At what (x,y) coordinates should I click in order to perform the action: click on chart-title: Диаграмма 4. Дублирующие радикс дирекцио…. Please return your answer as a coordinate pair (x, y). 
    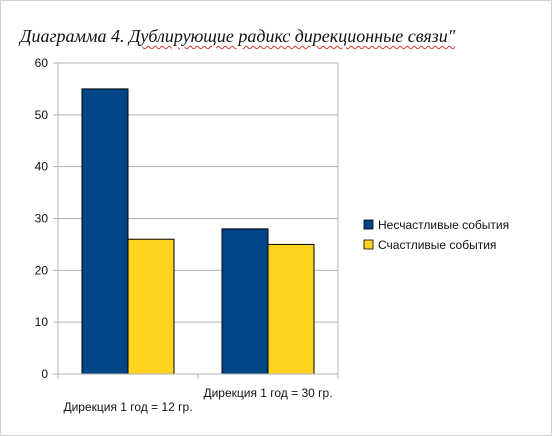
    Looking at the image, I should click on (285, 36).